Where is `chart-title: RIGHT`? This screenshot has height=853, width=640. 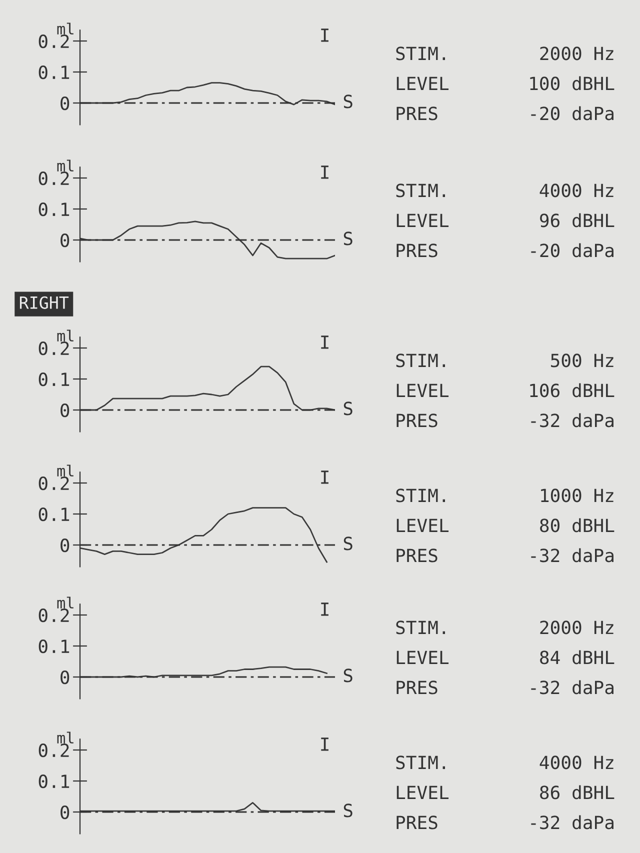 chart-title: RIGHT is located at coordinates (44, 302).